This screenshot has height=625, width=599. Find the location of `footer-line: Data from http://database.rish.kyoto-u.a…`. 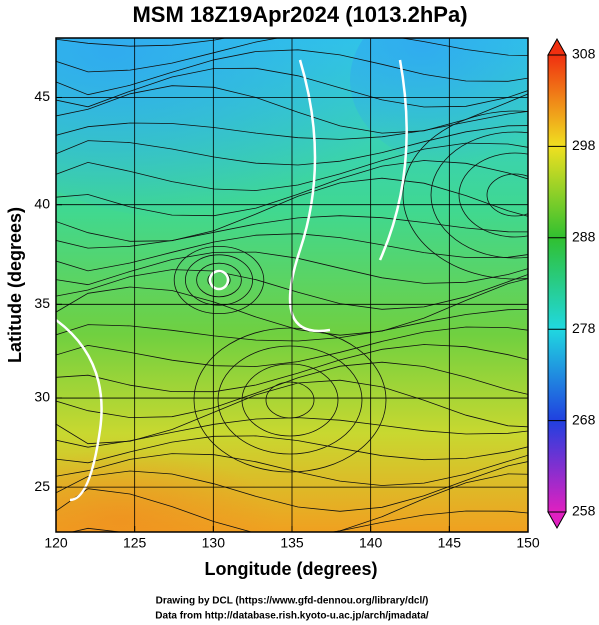

footer-line: Data from http://database.rish.kyoto-u.a… is located at coordinates (292, 616).